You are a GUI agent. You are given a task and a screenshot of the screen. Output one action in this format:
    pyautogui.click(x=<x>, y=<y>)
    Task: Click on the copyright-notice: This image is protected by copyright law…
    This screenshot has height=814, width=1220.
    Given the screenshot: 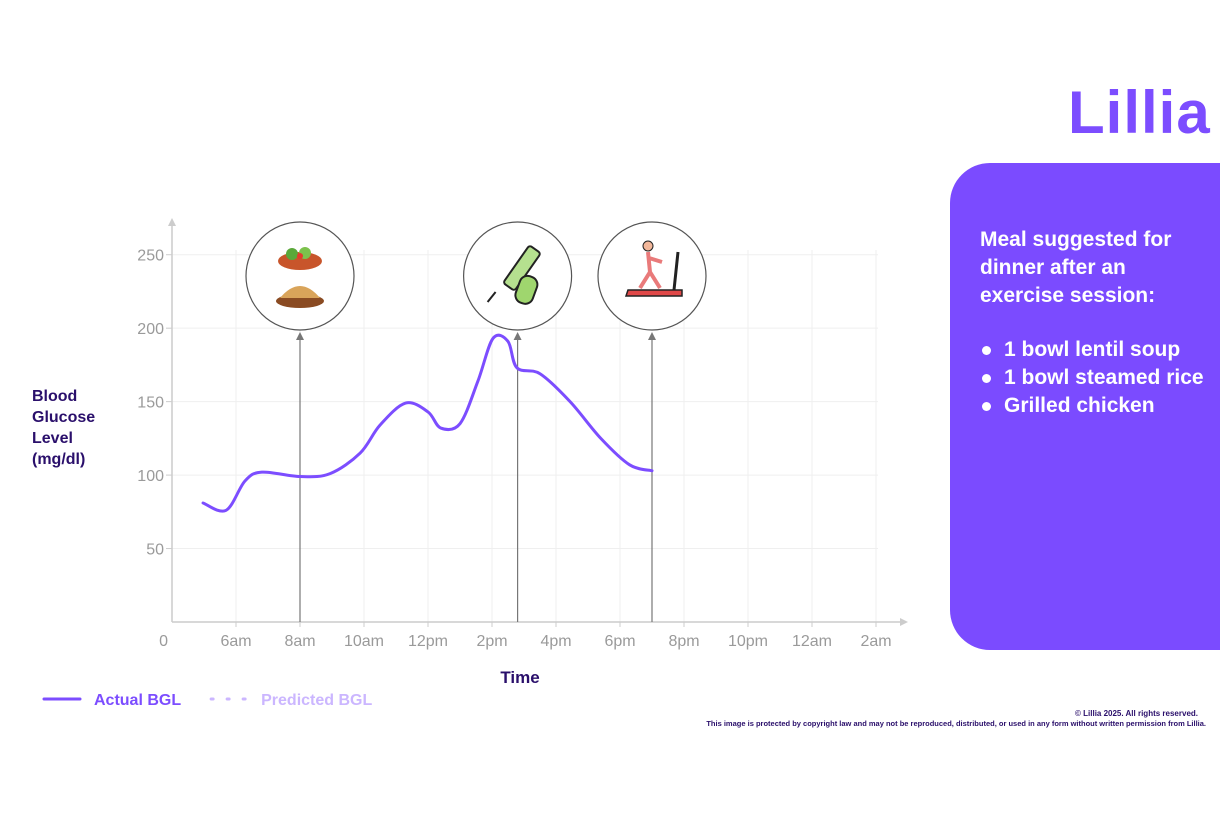 What is the action you would take?
    pyautogui.click(x=956, y=723)
    